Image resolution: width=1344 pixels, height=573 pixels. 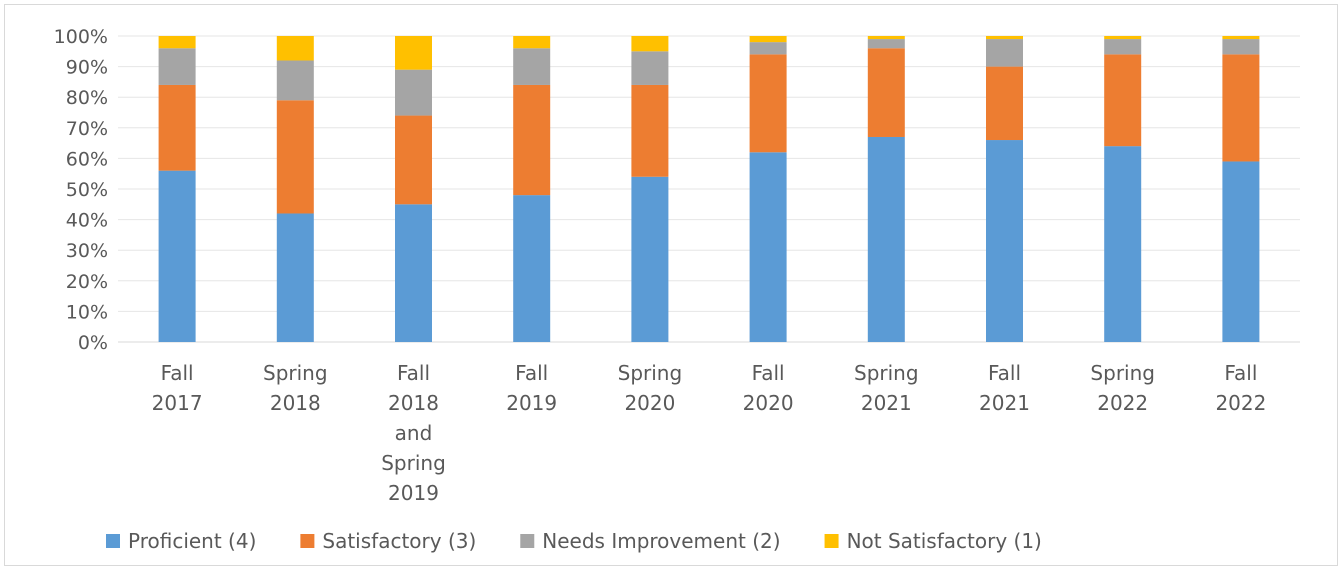 I want to click on legend-item: Not Satisfactory (1), so click(x=933, y=541).